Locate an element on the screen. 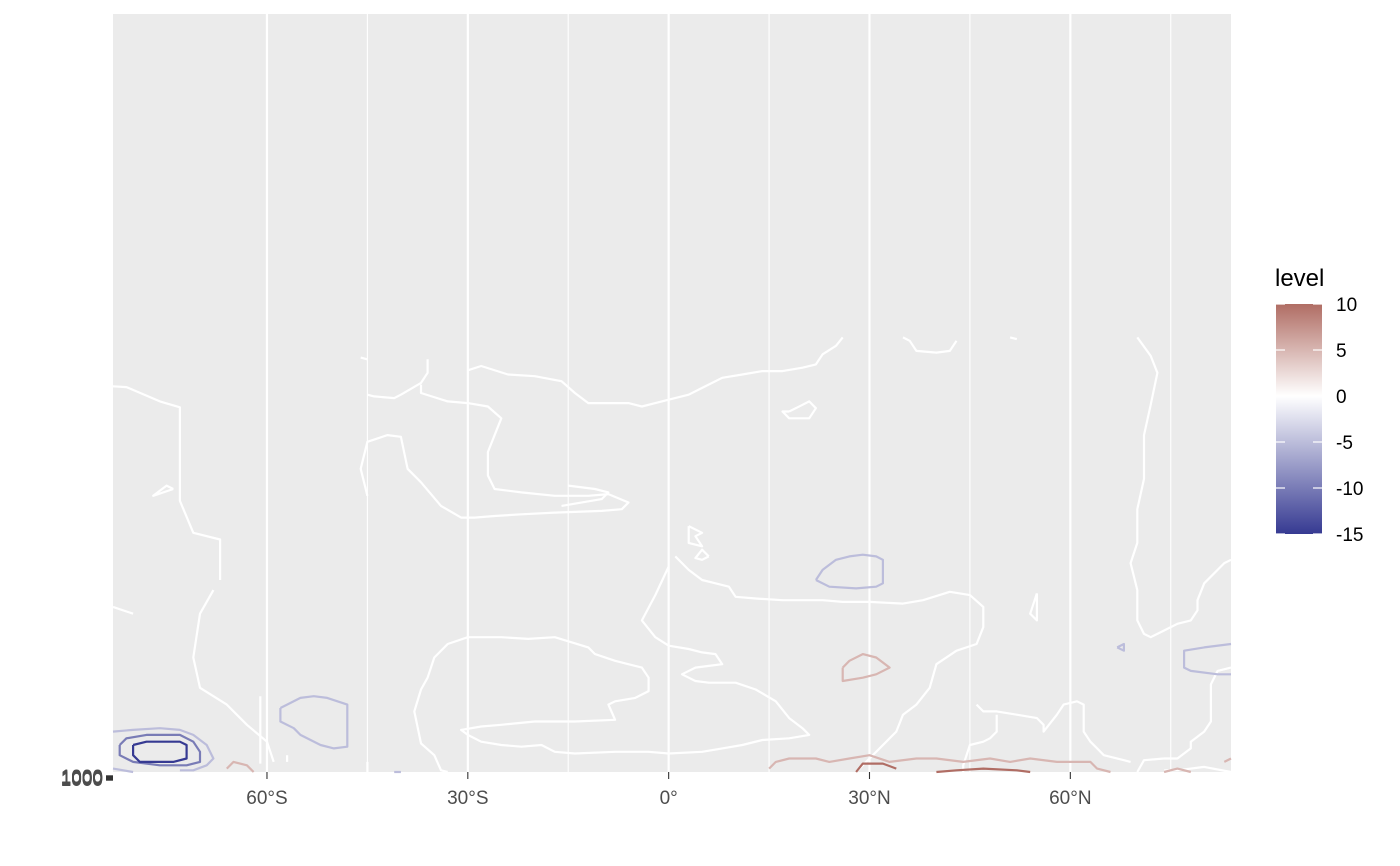 This screenshot has width=1400, height=866. x-tick-label: 60°N is located at coordinates (1070, 798).